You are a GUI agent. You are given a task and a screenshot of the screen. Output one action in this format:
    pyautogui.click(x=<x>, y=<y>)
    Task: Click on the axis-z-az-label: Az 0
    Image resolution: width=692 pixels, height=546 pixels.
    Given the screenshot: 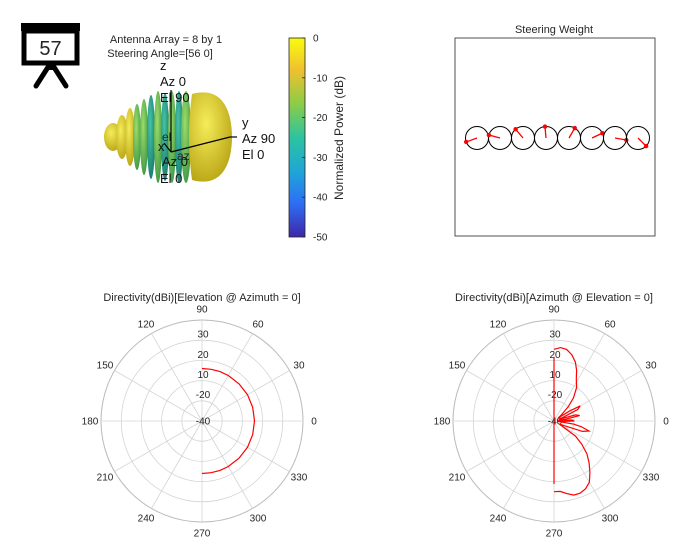 What is the action you would take?
    pyautogui.click(x=173, y=81)
    